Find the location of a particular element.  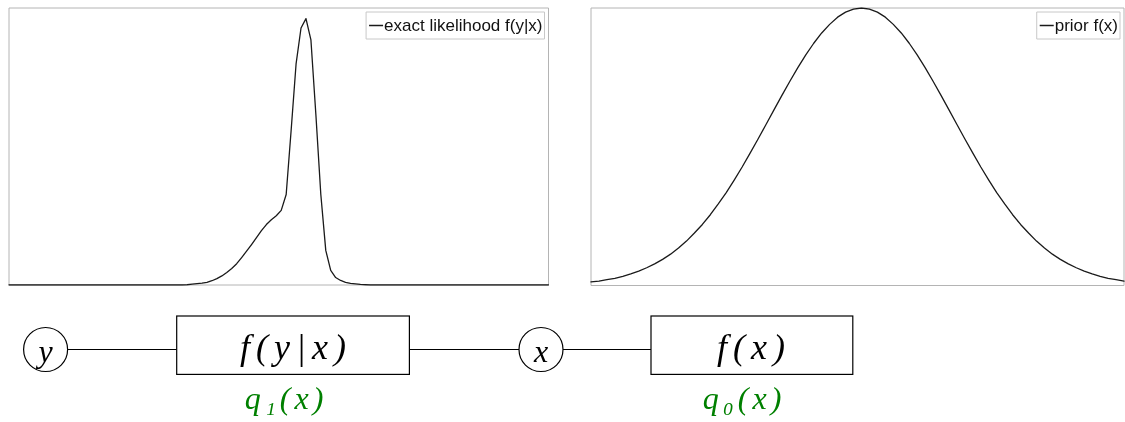

legend-label: exact likelihood f(y|x) is located at coordinates (463, 25).